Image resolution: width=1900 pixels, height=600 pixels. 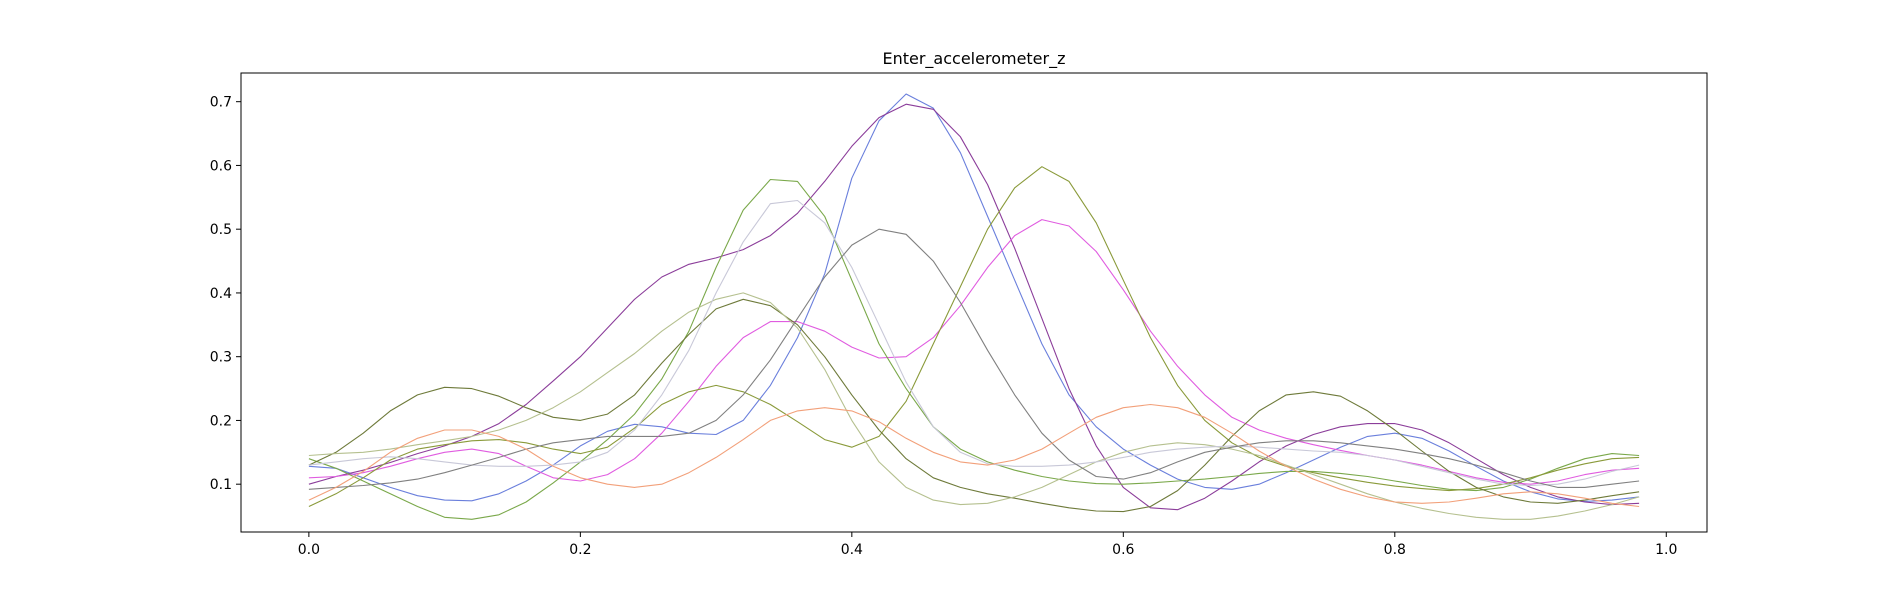 What do you see at coordinates (852, 550) in the screenshot?
I see `x-tick-label: 0.4` at bounding box center [852, 550].